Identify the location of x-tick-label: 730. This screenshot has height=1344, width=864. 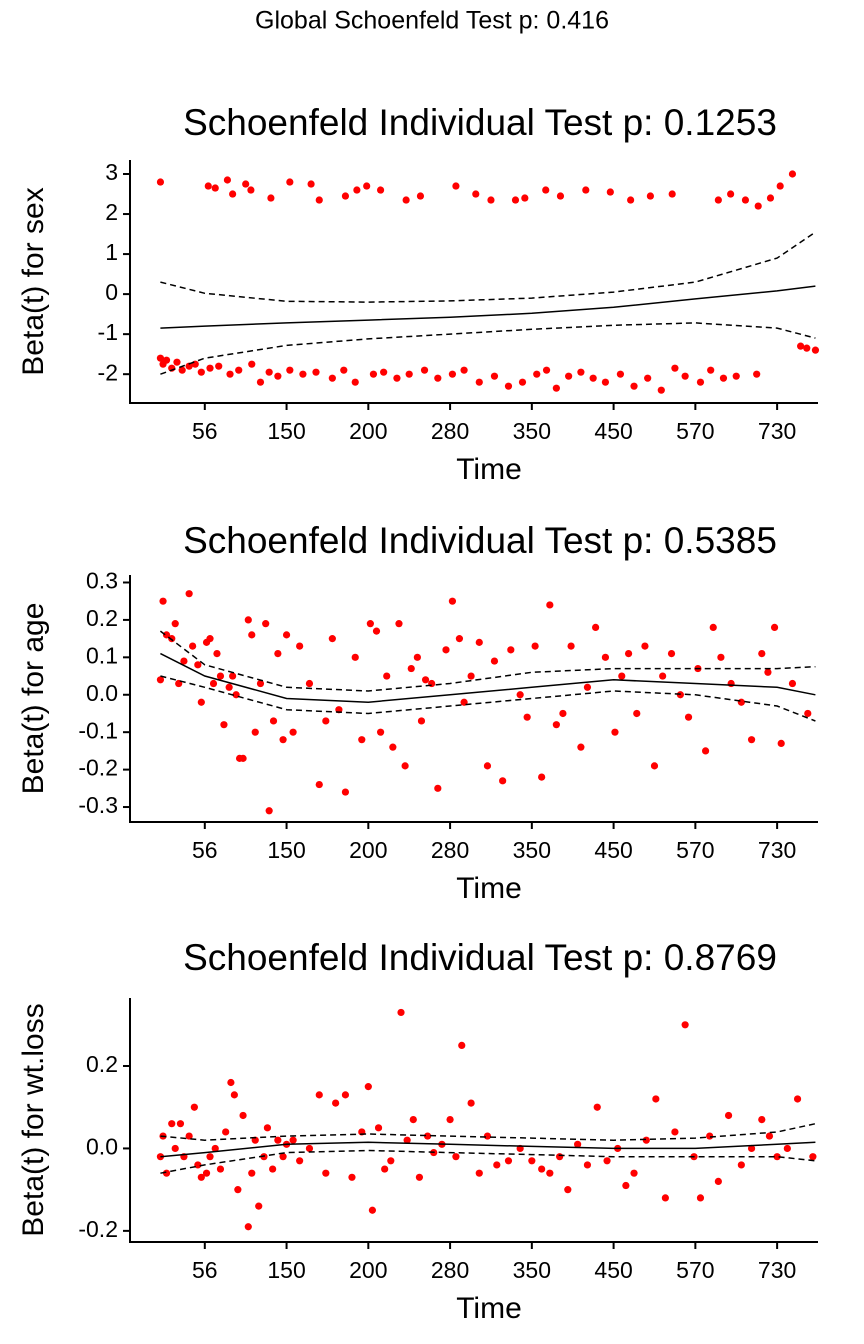
(777, 431).